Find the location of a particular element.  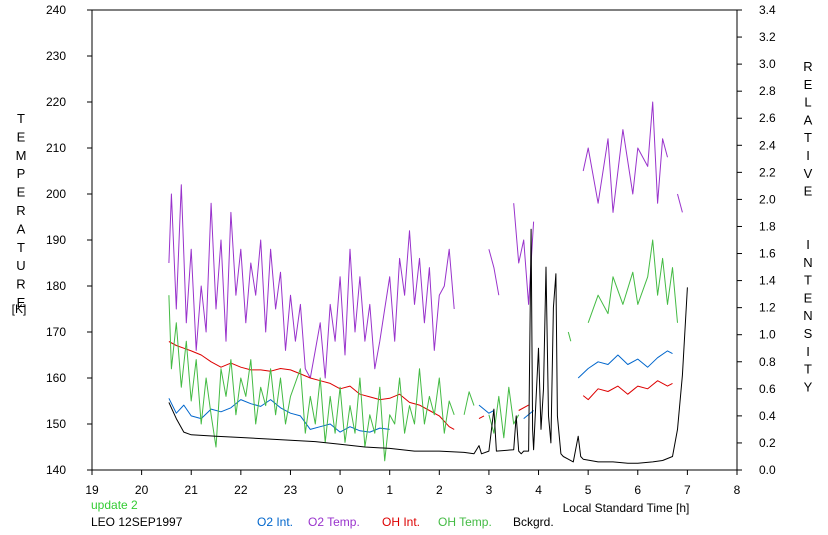

right-y-tick-label: 2.0 is located at coordinates (767, 199).